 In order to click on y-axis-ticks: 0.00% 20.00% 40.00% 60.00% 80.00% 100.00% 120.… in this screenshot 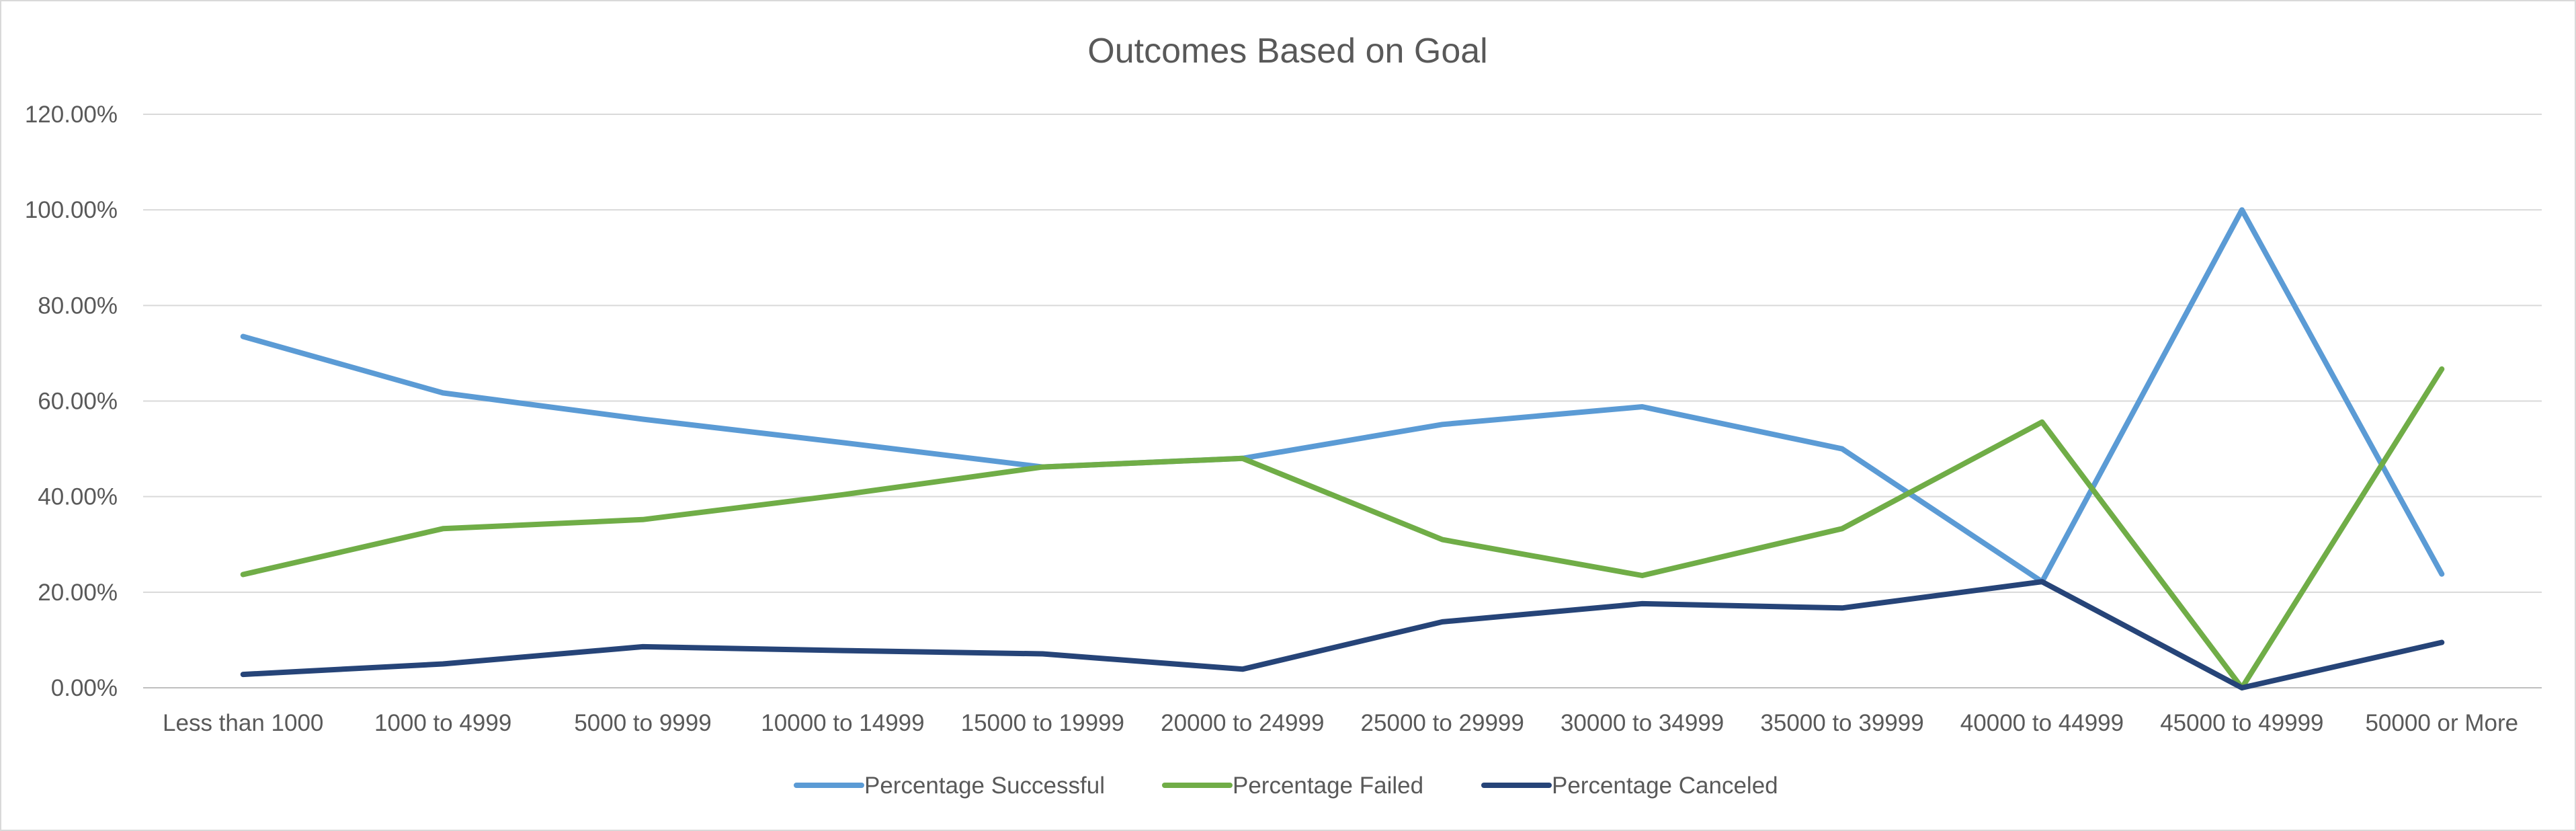, I will do `click(71, 402)`.